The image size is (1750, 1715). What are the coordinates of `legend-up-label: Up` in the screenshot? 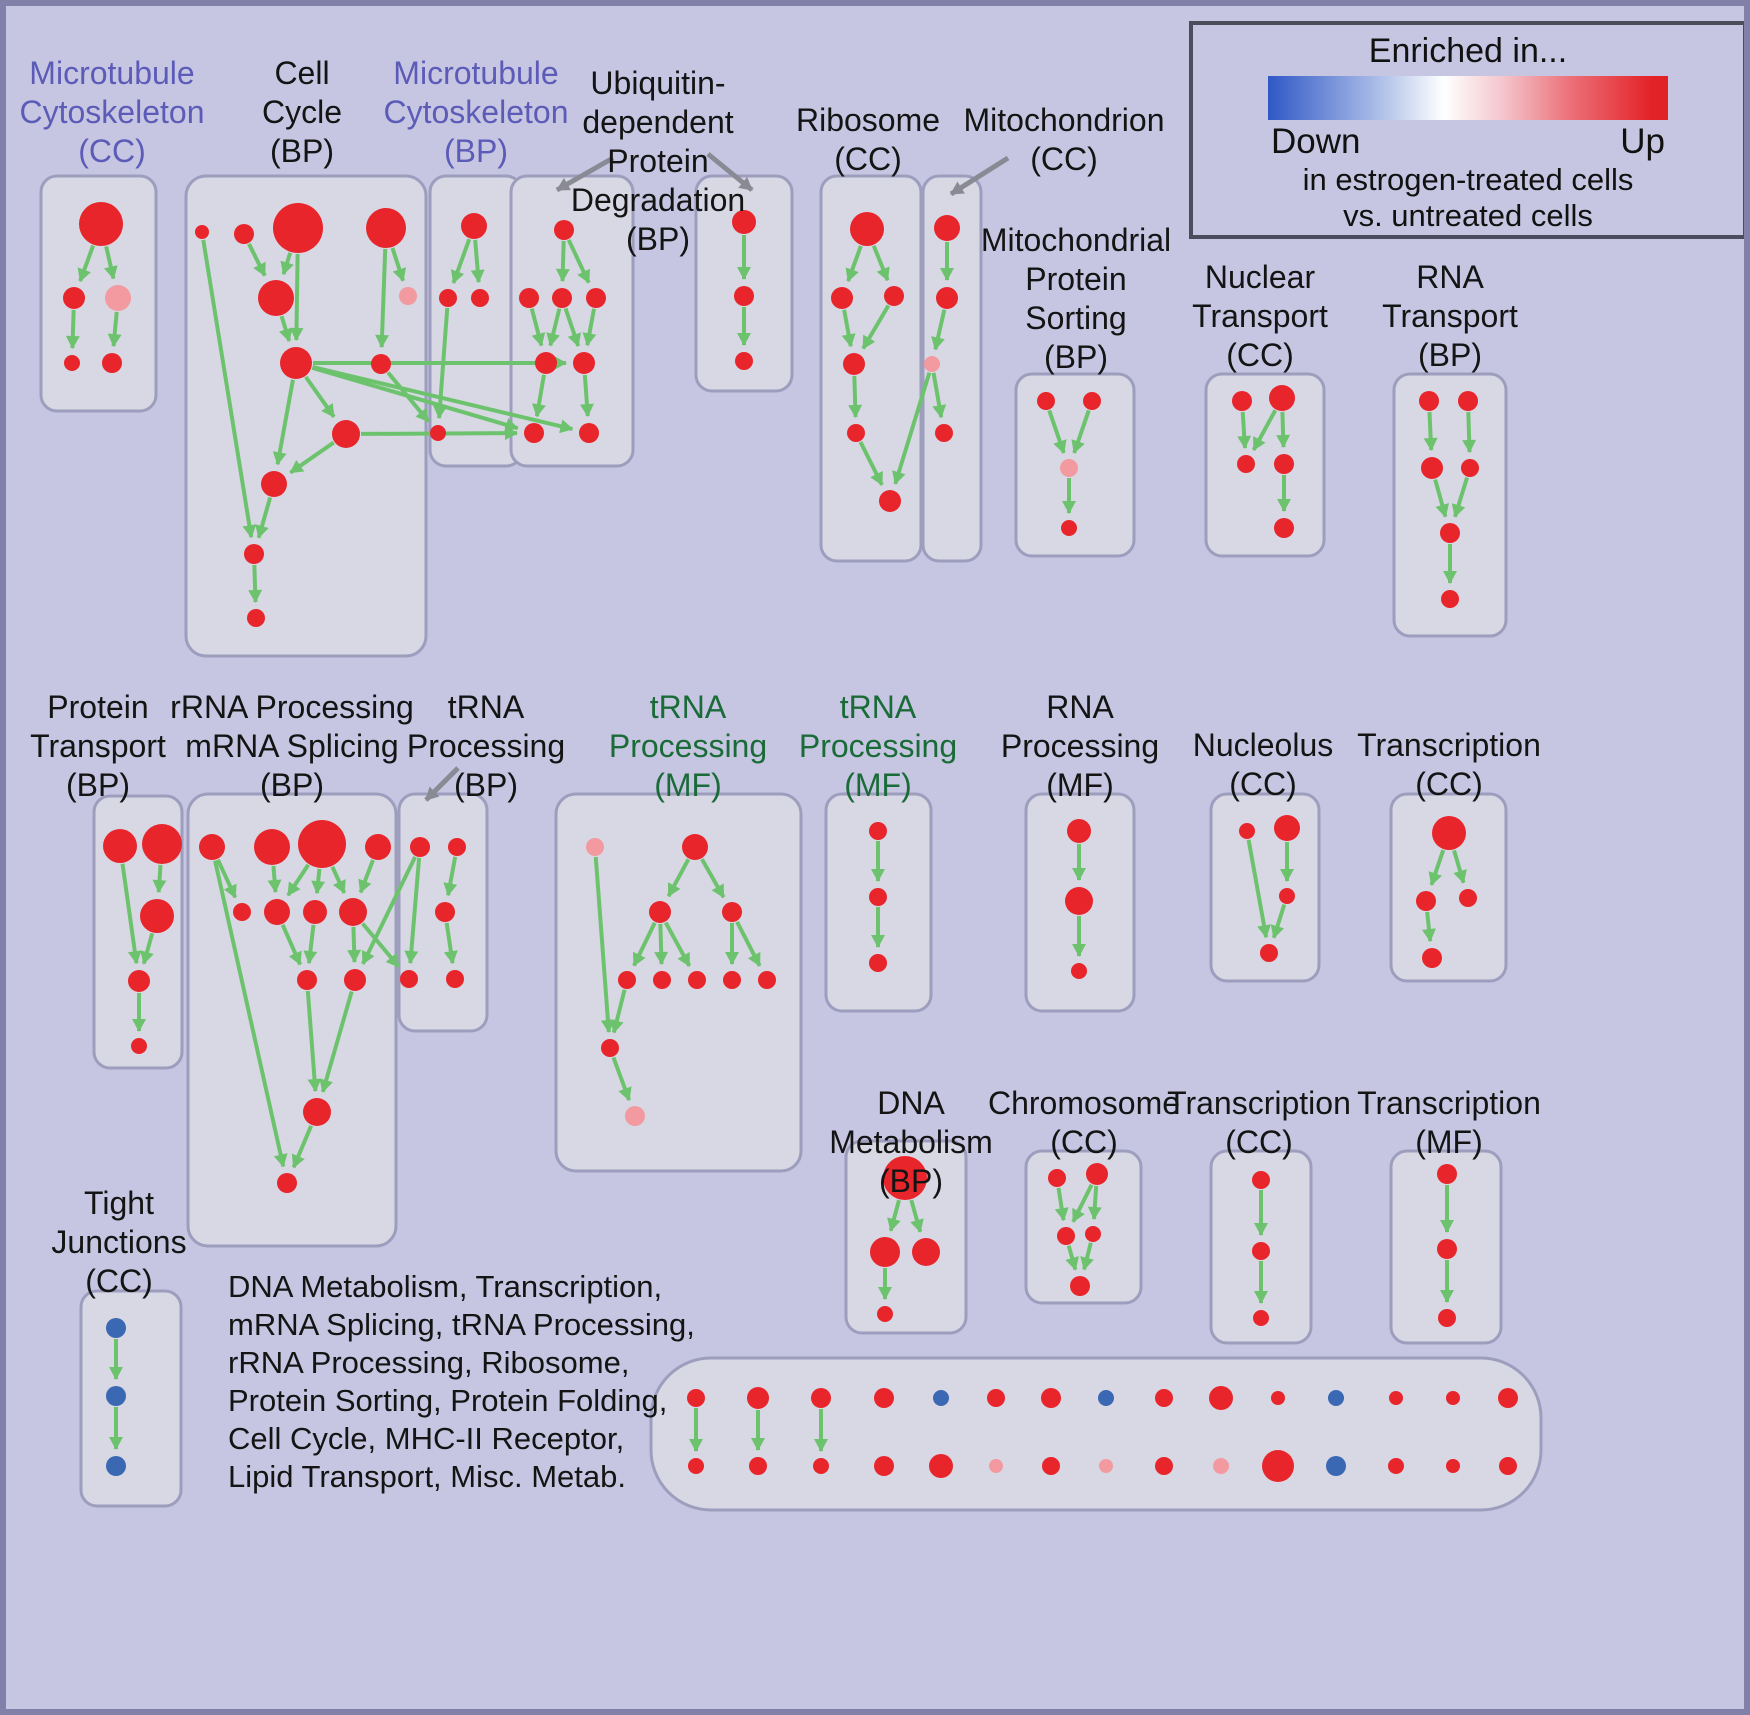 It's located at (1642, 141).